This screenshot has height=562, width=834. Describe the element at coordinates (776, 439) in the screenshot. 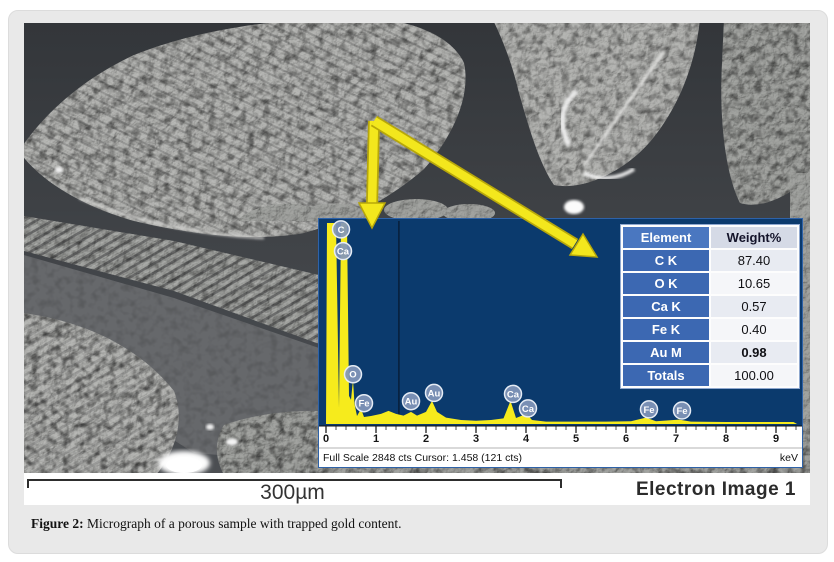

I see `axis-tick-label: 9` at that location.